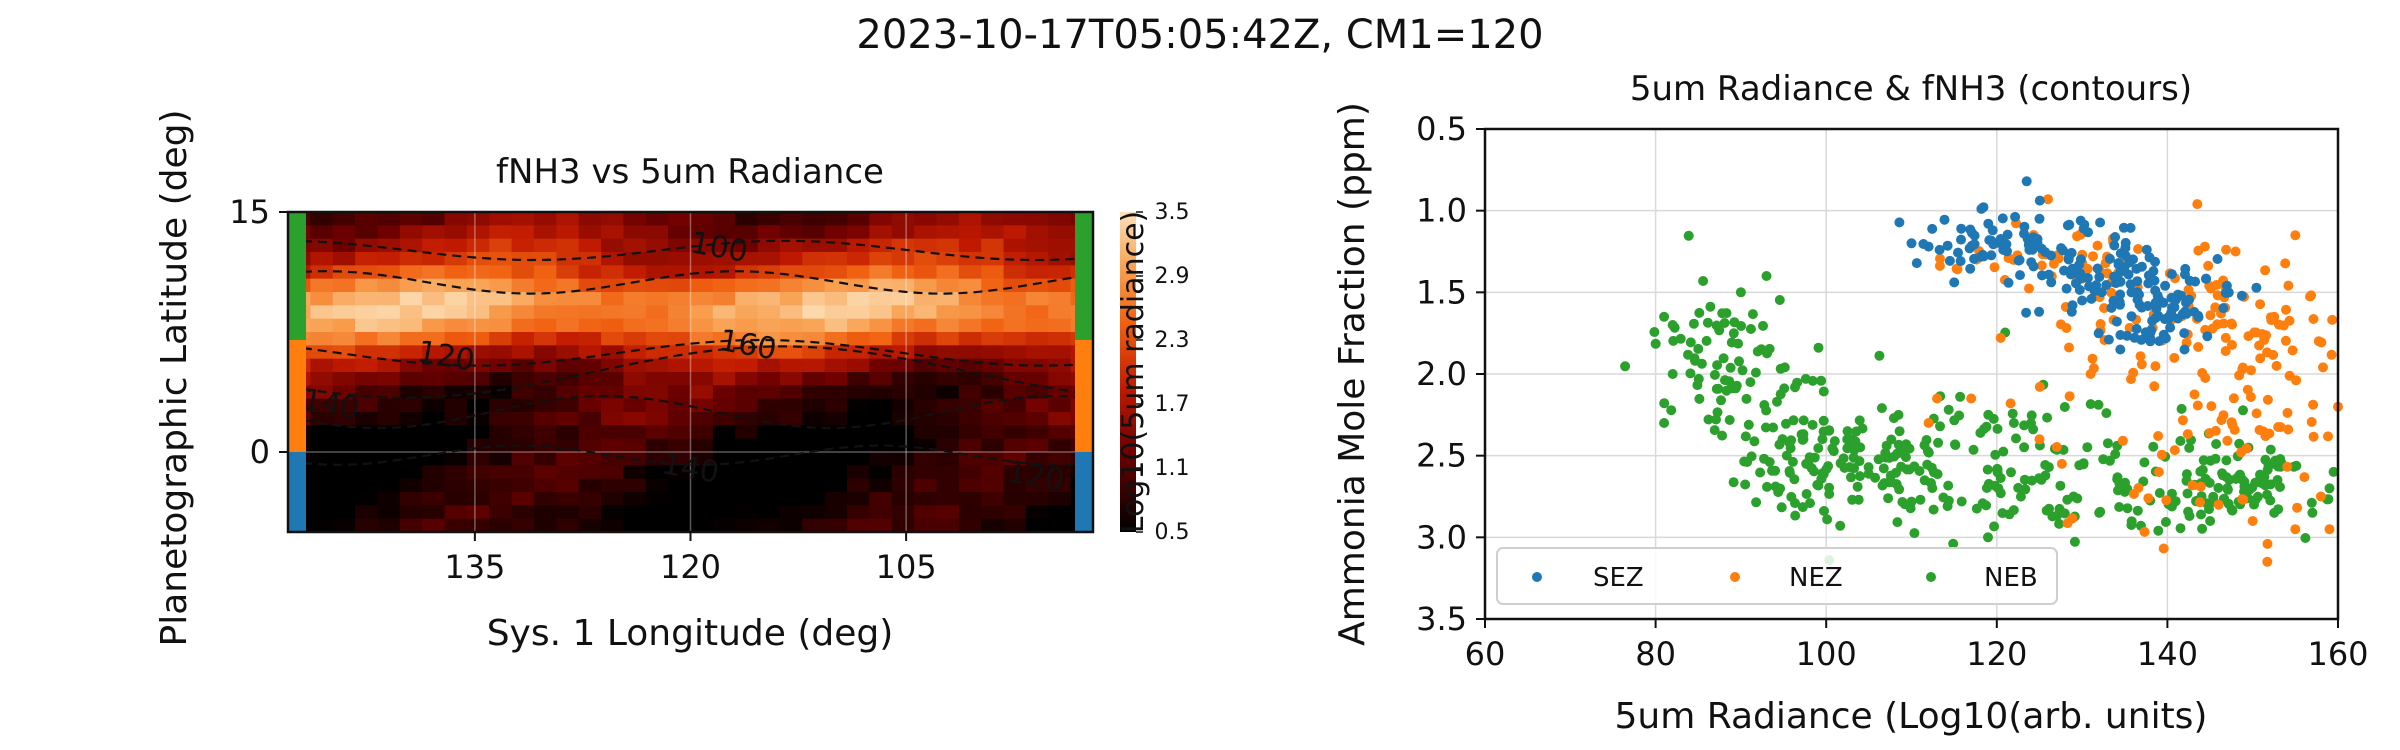 Image resolution: width=2400 pixels, height=750 pixels. Describe the element at coordinates (1441, 374) in the screenshot. I see `scatter-y-tick-label: 2.0` at that location.